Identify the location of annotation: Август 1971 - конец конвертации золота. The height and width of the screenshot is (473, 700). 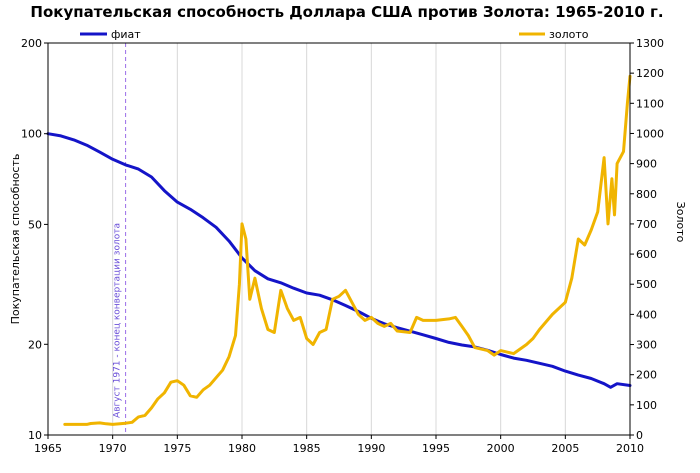
(120, 239).